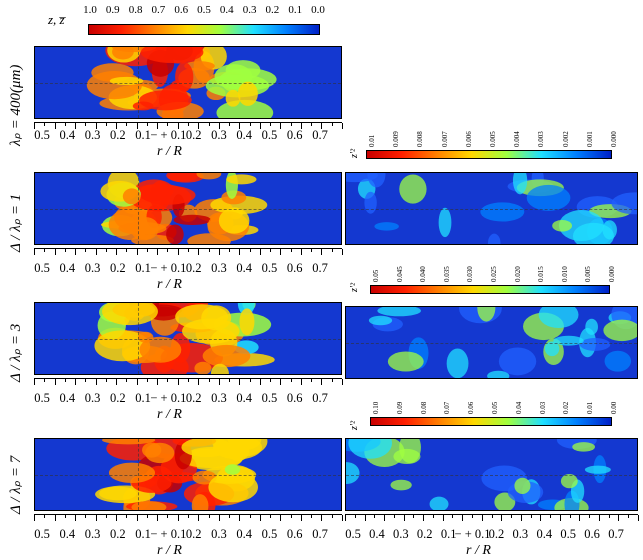 This screenshot has width=643, height=560. What do you see at coordinates (517, 274) in the screenshot?
I see `colorbar-tick-label: 0.020` at bounding box center [517, 274].